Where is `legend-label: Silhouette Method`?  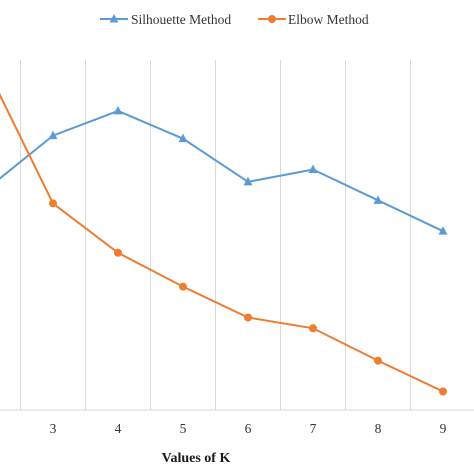 legend-label: Silhouette Method is located at coordinates (181, 19).